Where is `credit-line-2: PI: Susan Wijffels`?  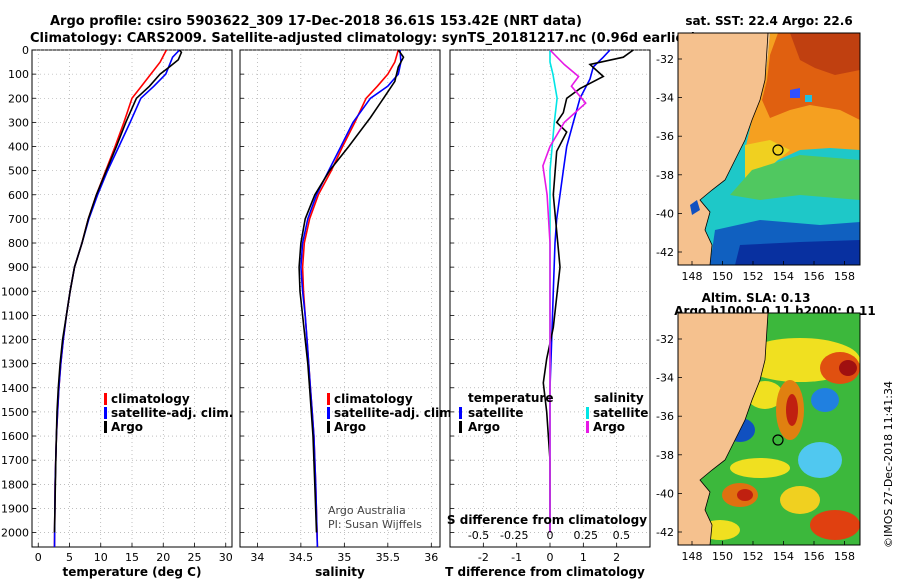 credit-line-2: PI: Susan Wijffels is located at coordinates (375, 524).